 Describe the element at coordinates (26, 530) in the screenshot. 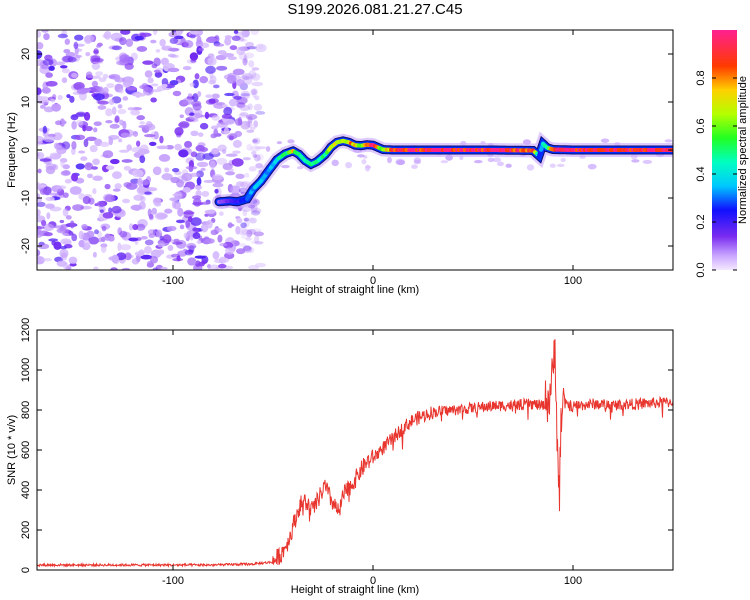

I see `snr-ytick-label: 200` at that location.